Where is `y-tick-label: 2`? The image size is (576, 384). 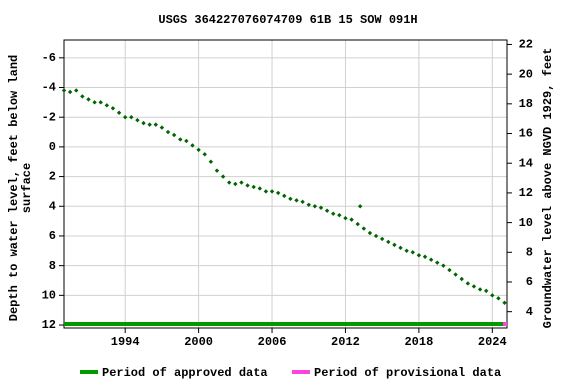 y-tick-label: 2 is located at coordinates (52, 177).